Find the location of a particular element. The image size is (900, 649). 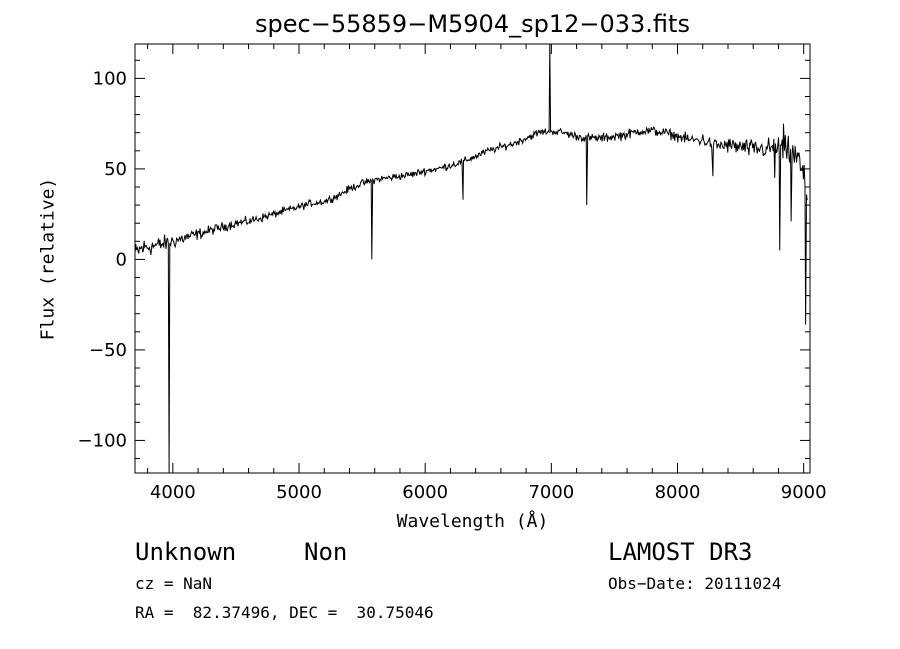

x-tick-label: 7000 is located at coordinates (551, 492).